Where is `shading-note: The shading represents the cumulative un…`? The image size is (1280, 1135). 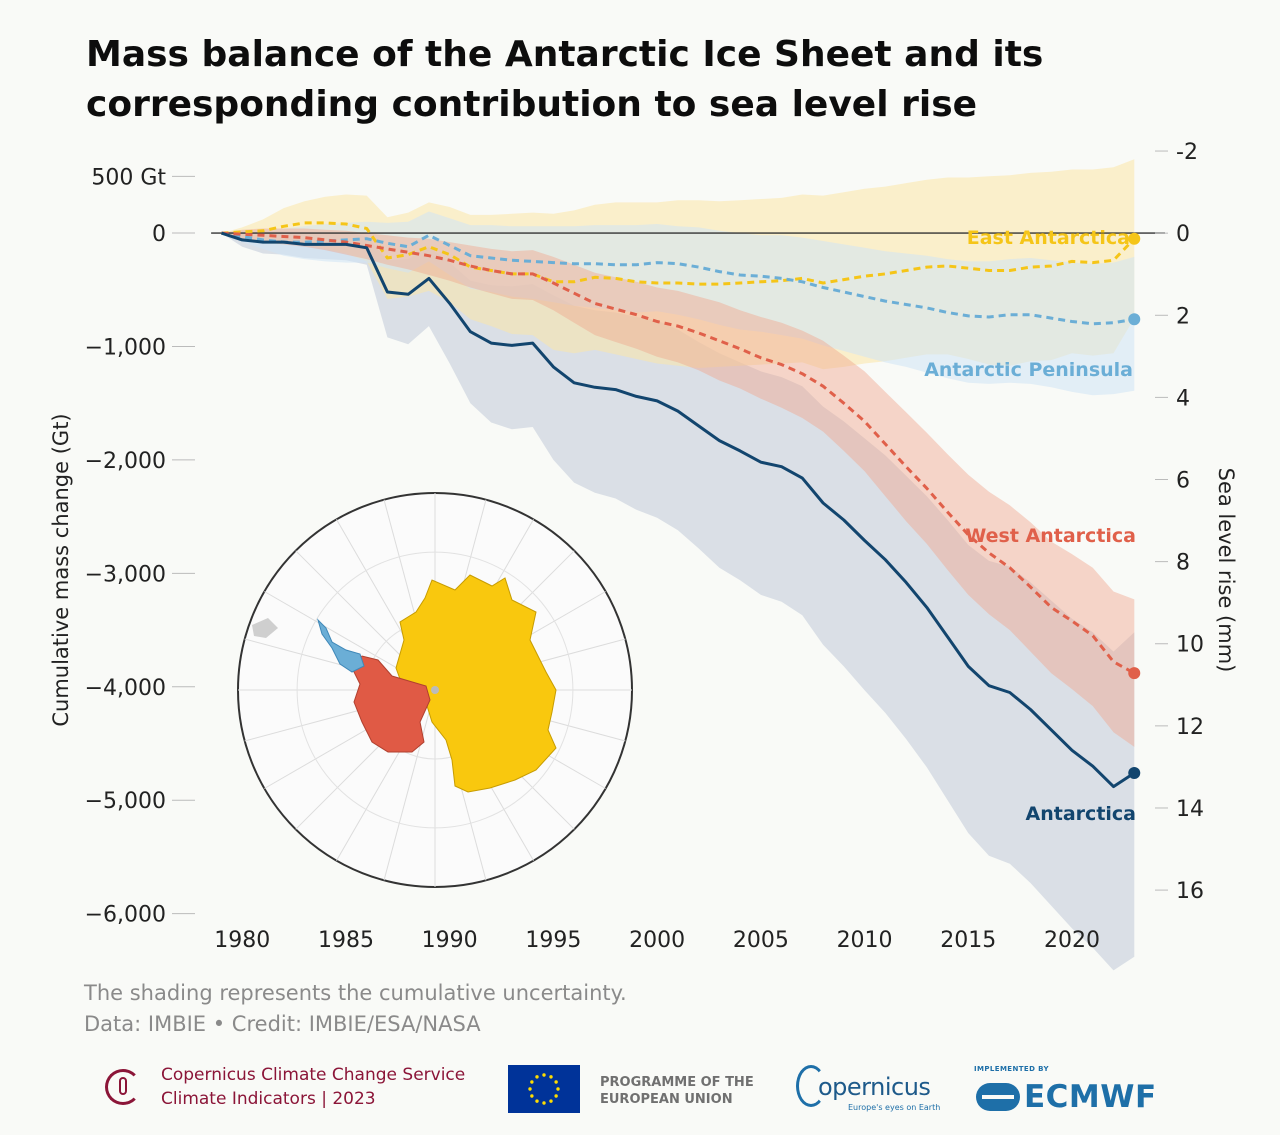
shading-note: The shading represents the cumulative un… is located at coordinates (355, 993).